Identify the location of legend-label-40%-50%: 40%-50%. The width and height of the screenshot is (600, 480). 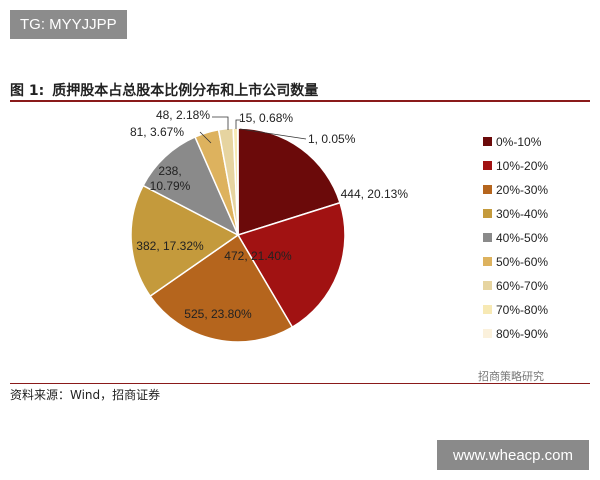
(522, 238).